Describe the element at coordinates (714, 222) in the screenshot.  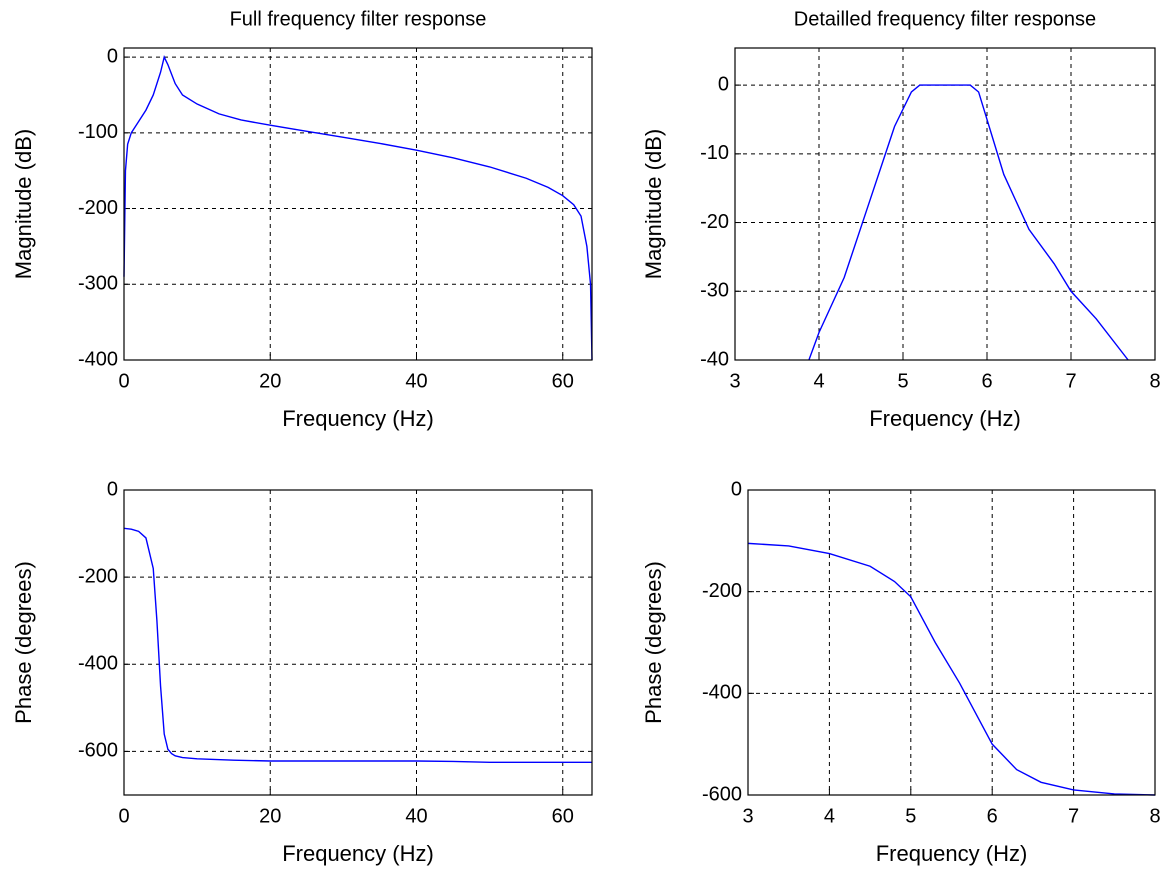
I see `y-tick-label: -20` at that location.